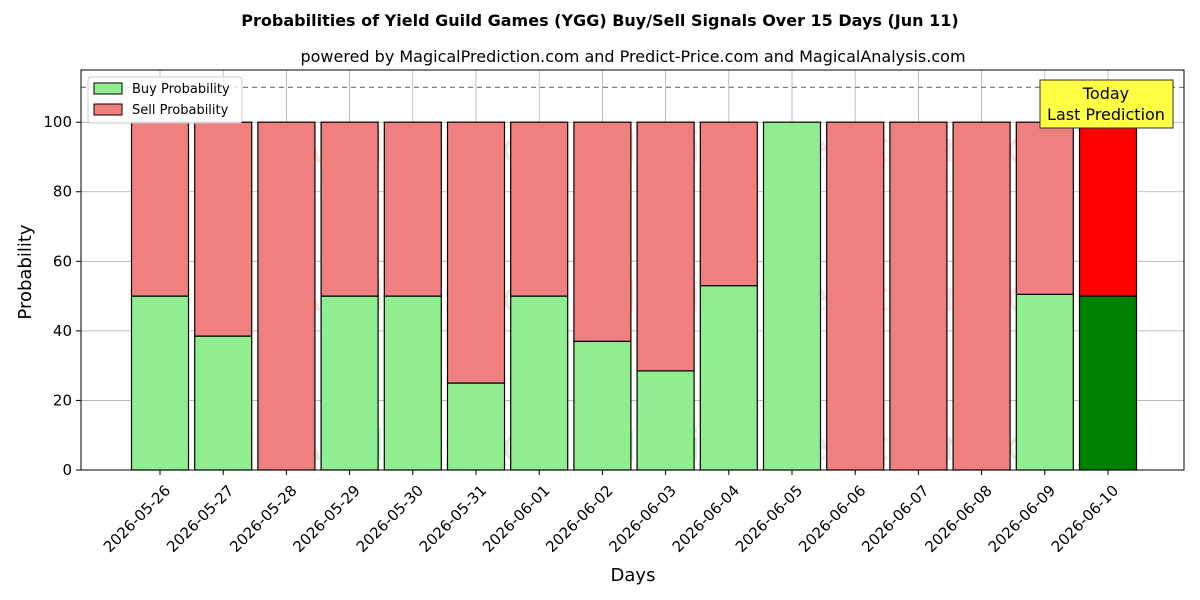 The width and height of the screenshot is (1200, 600). What do you see at coordinates (326, 519) in the screenshot?
I see `x-tick-label: 2026-05-29` at bounding box center [326, 519].